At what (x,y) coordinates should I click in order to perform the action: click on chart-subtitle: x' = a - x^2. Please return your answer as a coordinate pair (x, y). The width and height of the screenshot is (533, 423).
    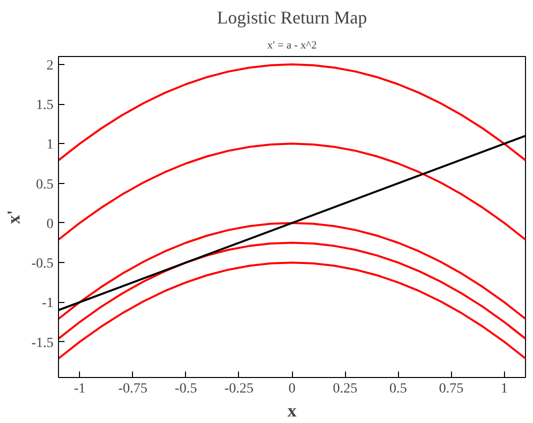
    Looking at the image, I should click on (292, 46).